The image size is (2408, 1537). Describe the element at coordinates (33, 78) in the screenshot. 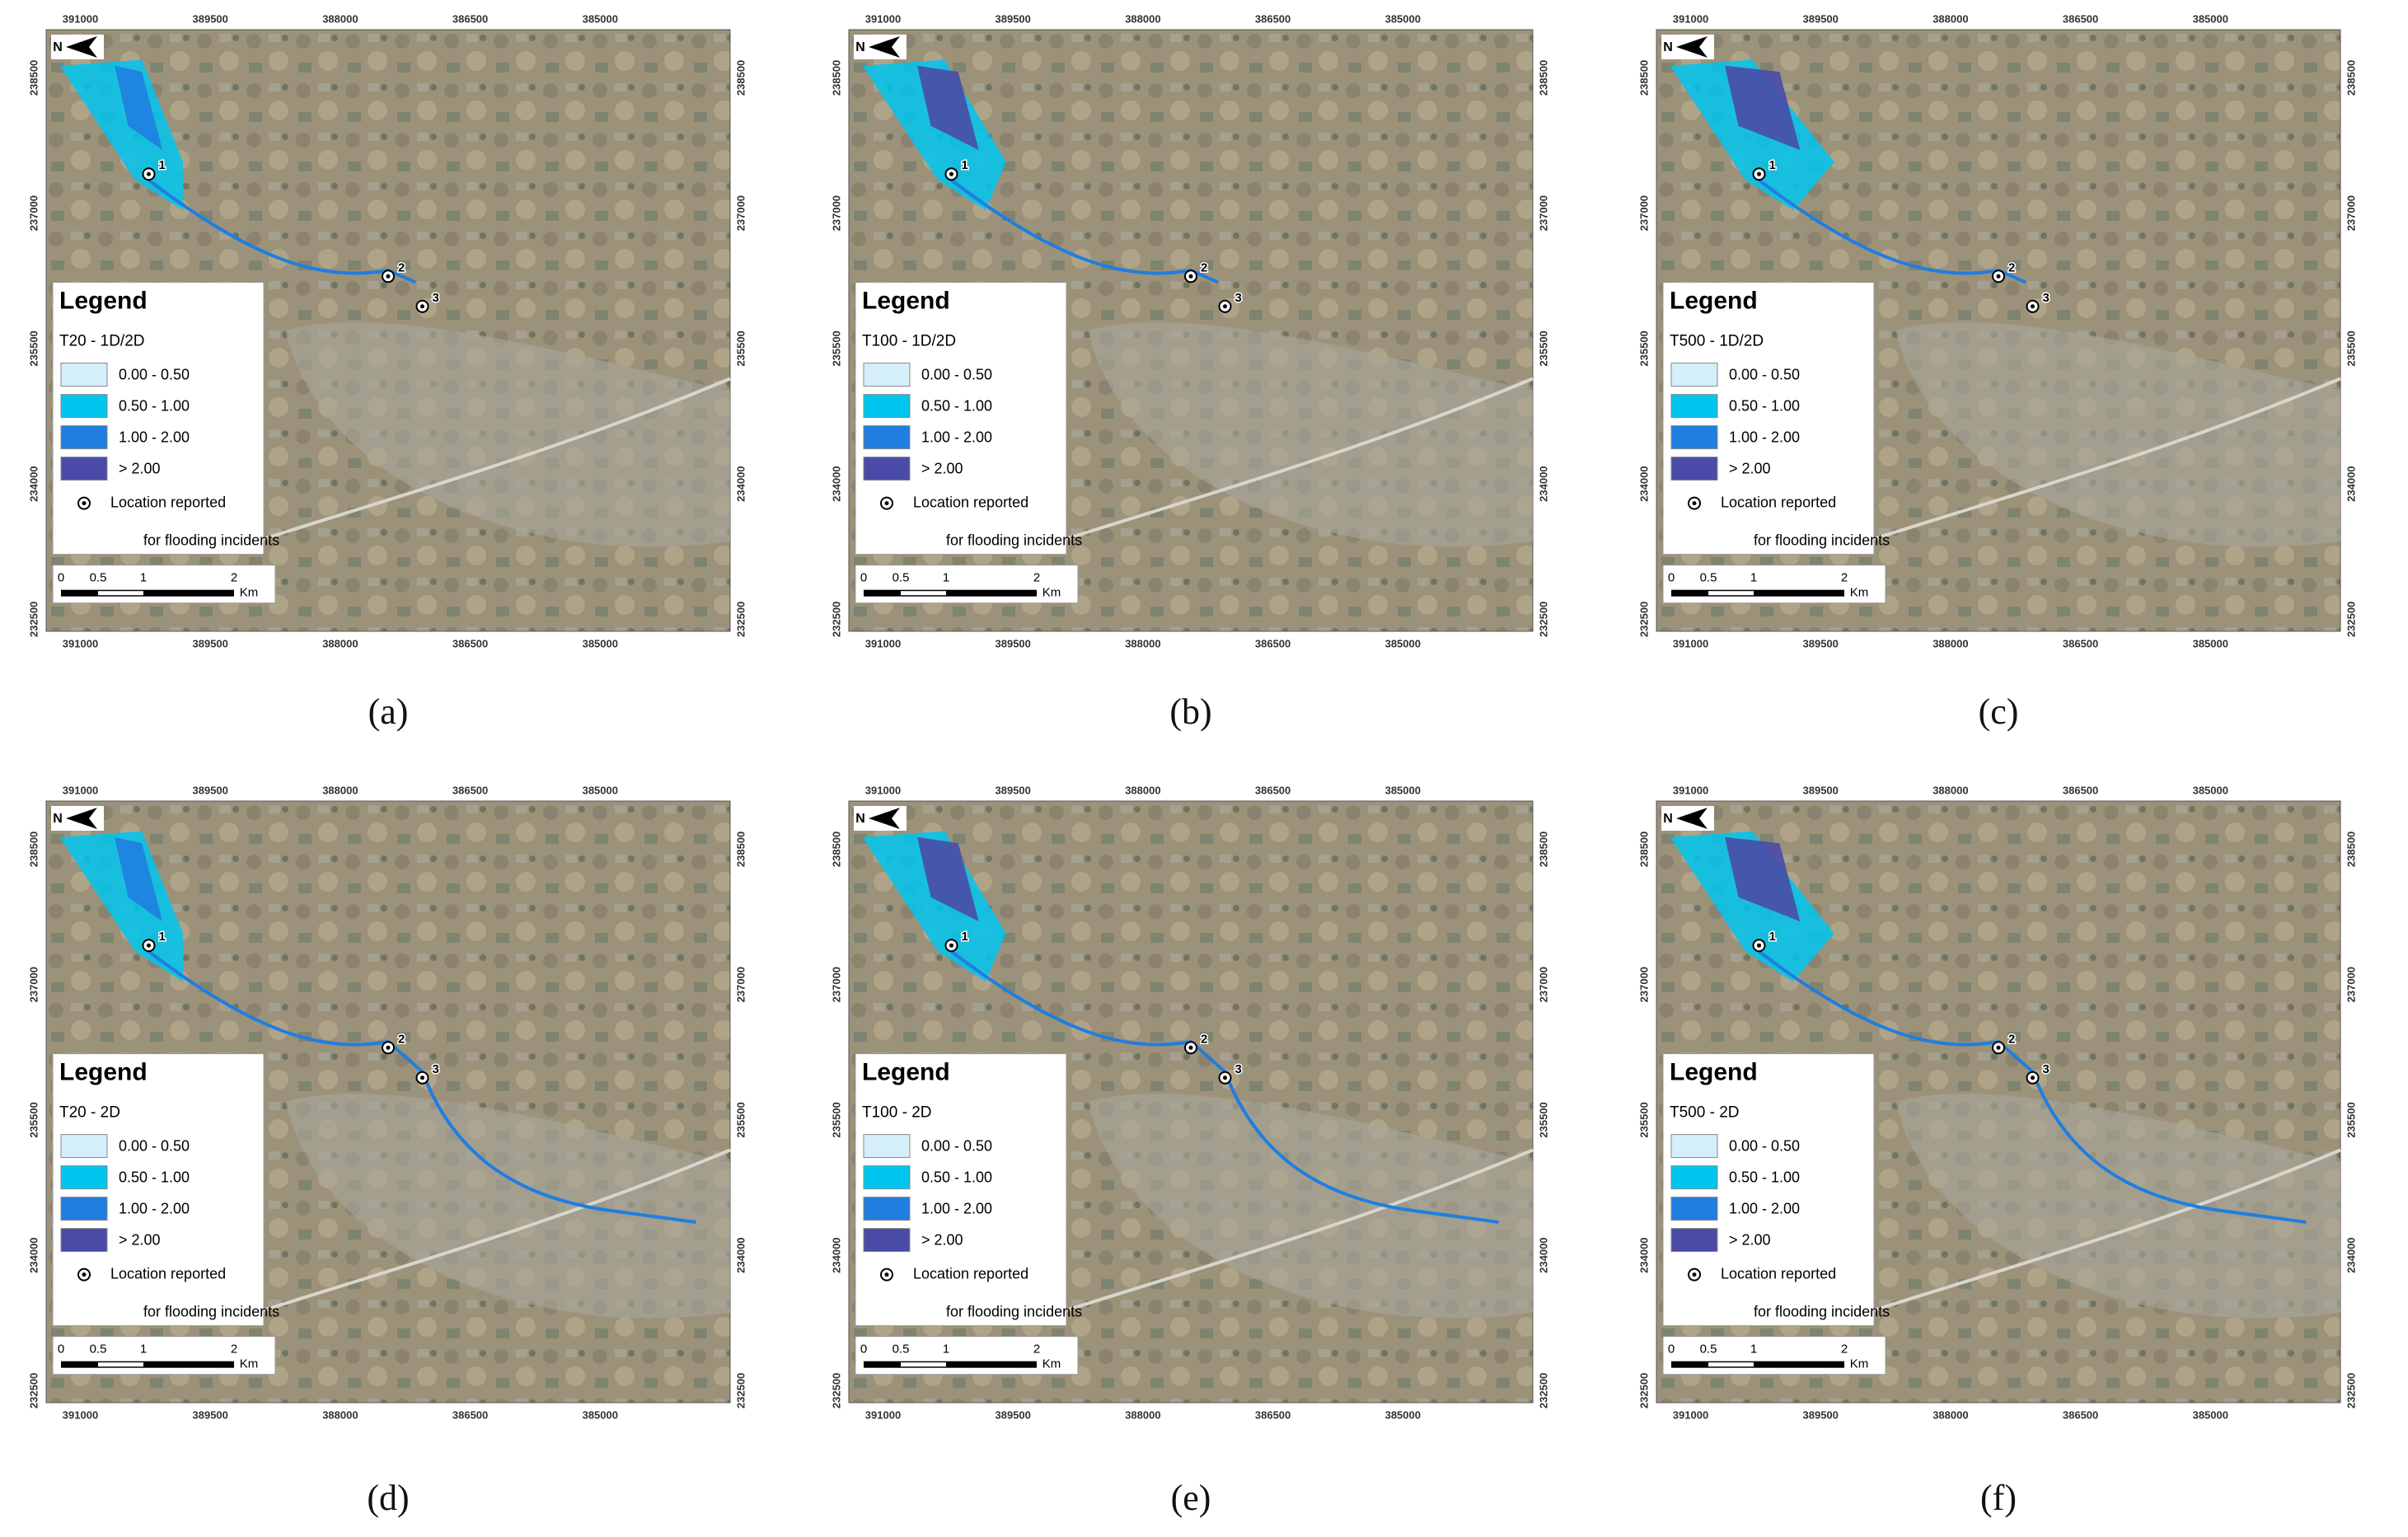

I see `y-coord-left: 238500` at that location.